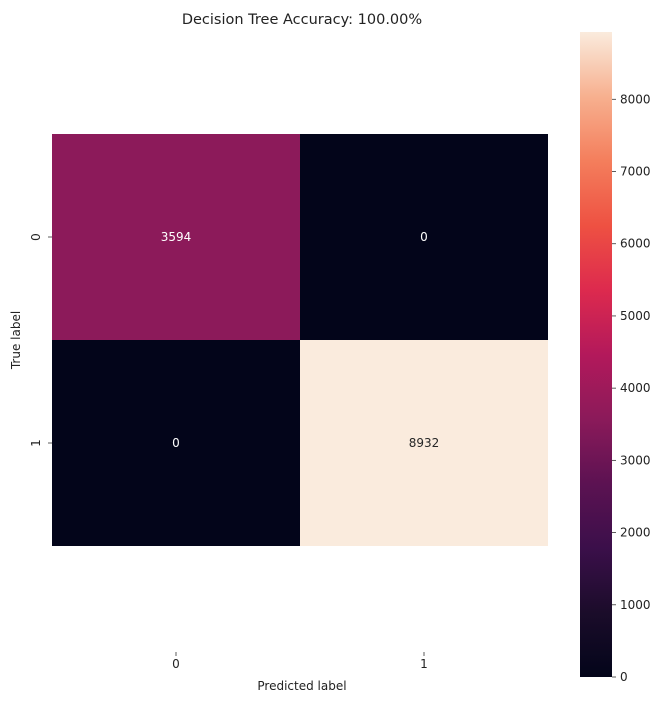 This screenshot has width=665, height=701. Describe the element at coordinates (635, 244) in the screenshot. I see `colorbar-tick-label: 6000` at that location.